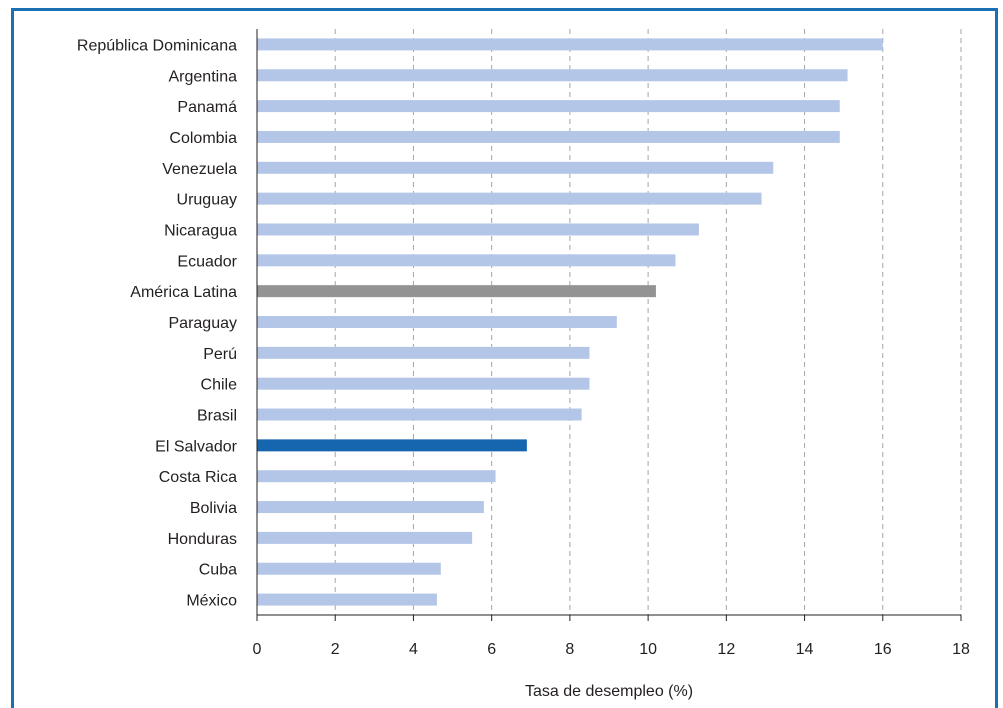 This screenshot has width=1003, height=708. I want to click on x-tick-label: 12, so click(726, 649).